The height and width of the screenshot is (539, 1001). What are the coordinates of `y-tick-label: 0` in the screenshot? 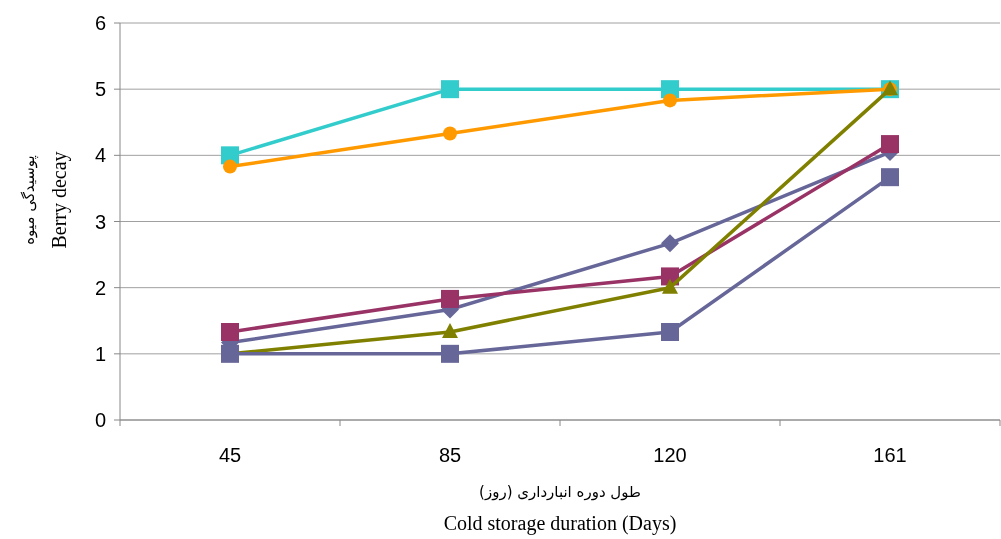 It's located at (100, 420).